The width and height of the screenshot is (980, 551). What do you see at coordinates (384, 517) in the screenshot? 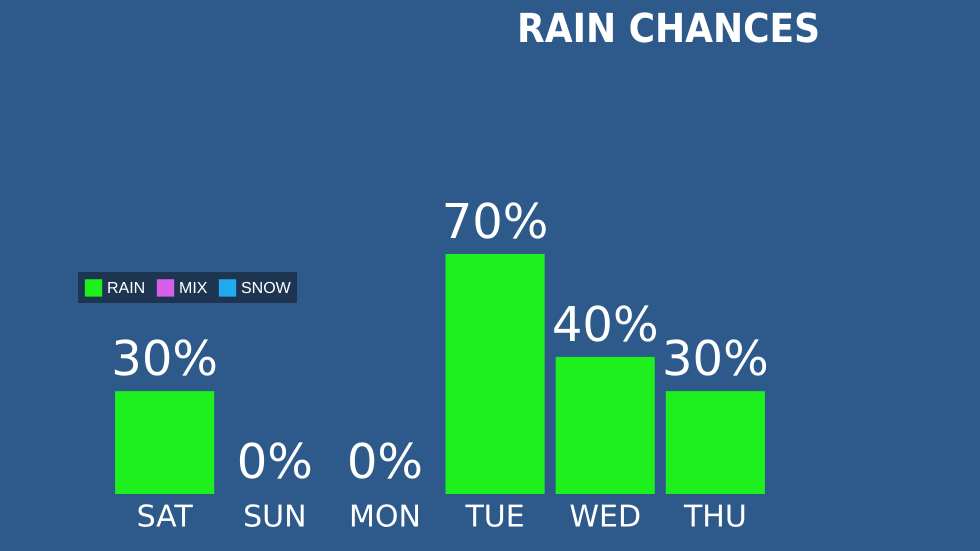
I see `x-tick-label: MON` at bounding box center [384, 517].